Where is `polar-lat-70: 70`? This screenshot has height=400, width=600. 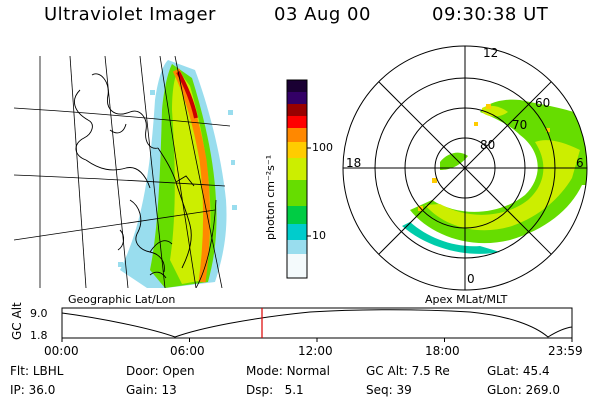 polar-lat-70: 70 is located at coordinates (520, 125).